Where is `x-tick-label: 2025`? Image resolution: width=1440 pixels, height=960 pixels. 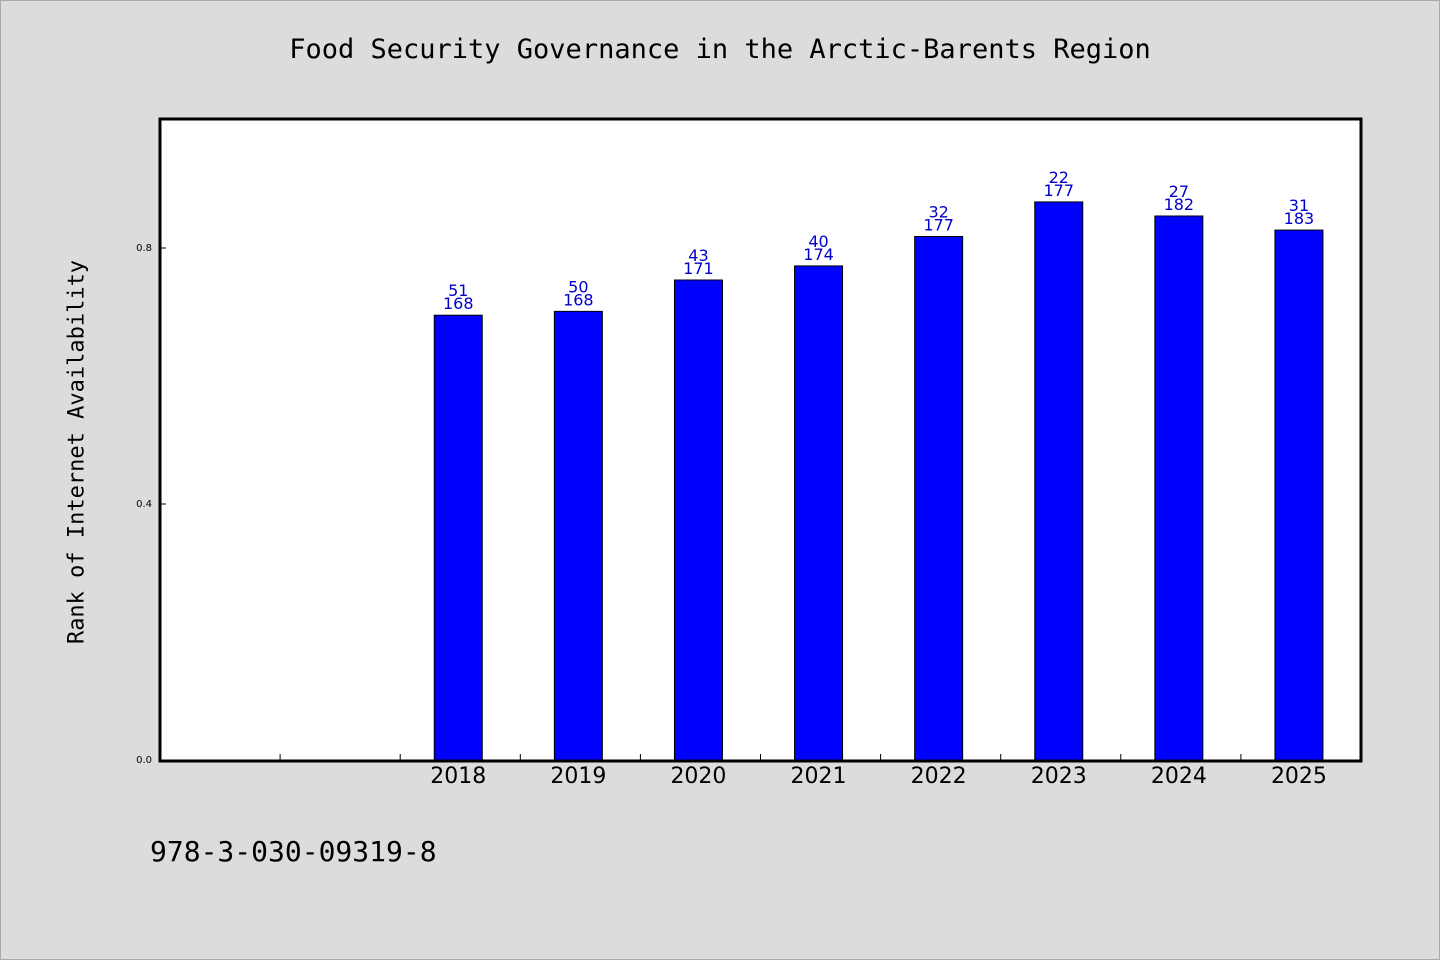
x-tick-label: 2025 is located at coordinates (1299, 776).